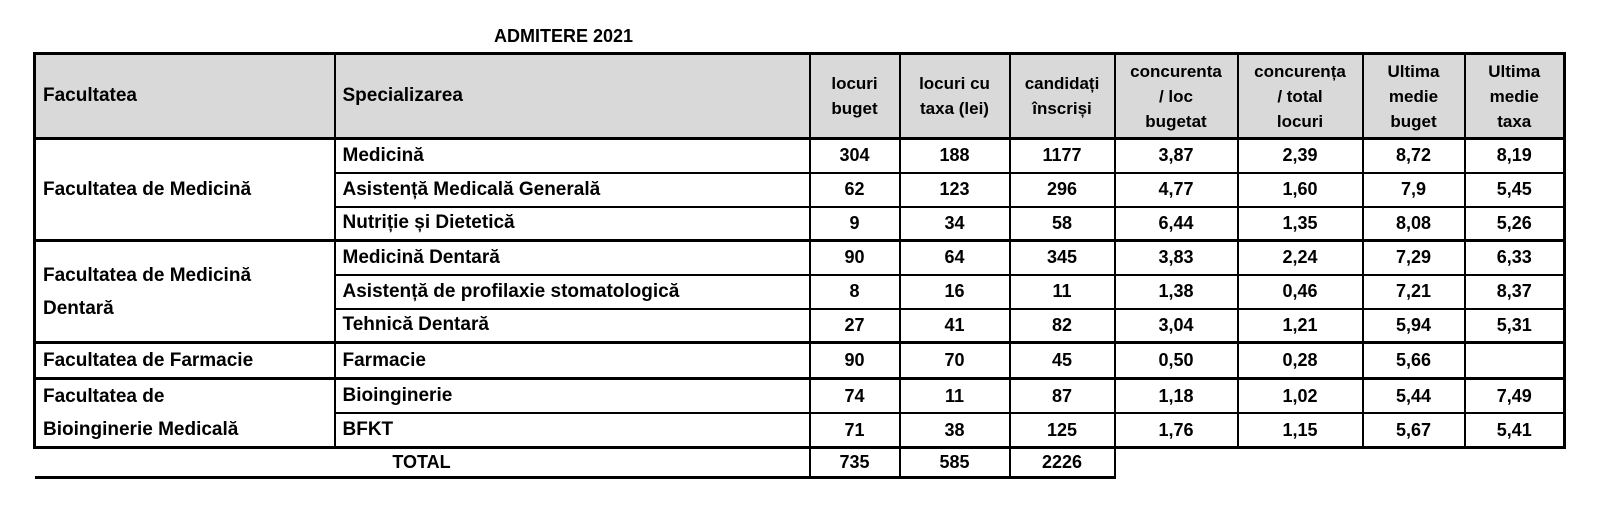  What do you see at coordinates (1300, 325) in the screenshot?
I see `value-cell: 1,21` at bounding box center [1300, 325].